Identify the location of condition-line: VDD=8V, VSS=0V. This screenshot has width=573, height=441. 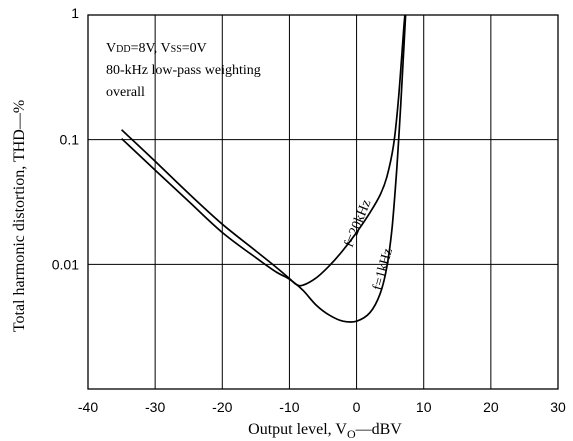
(156, 48).